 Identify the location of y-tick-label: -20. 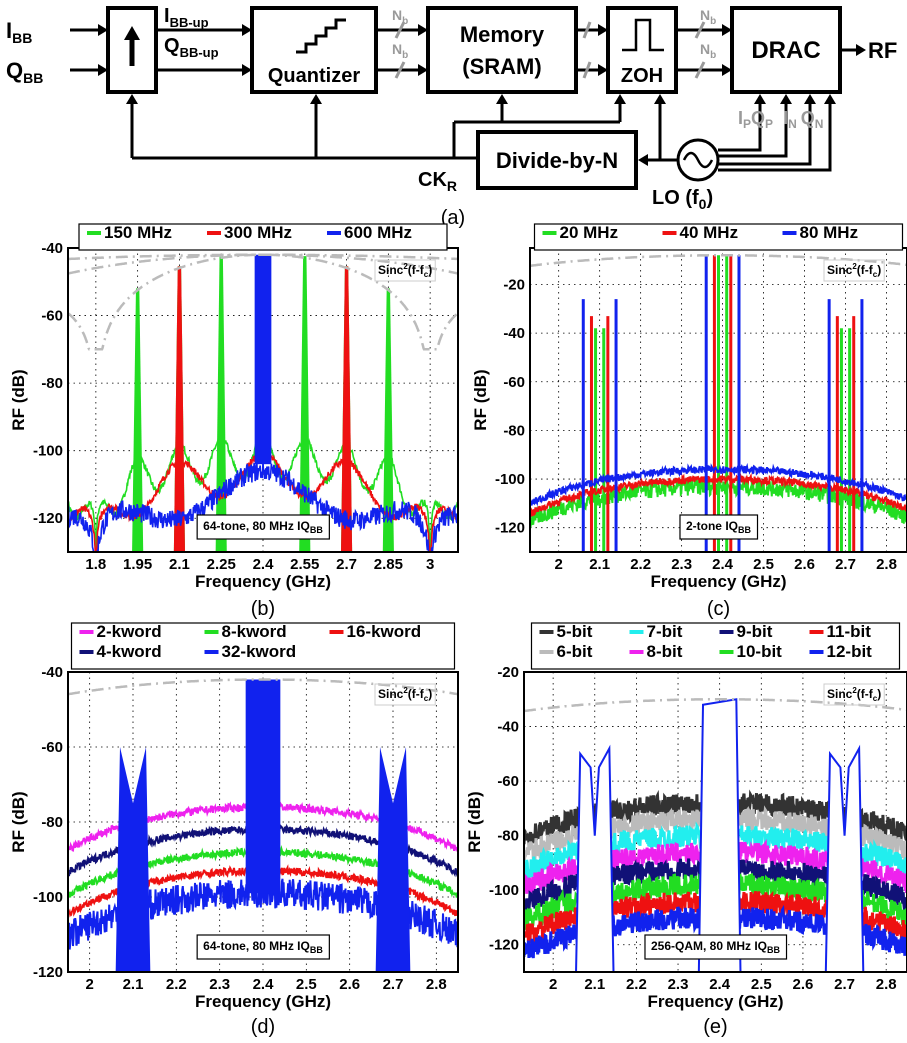
(514, 284).